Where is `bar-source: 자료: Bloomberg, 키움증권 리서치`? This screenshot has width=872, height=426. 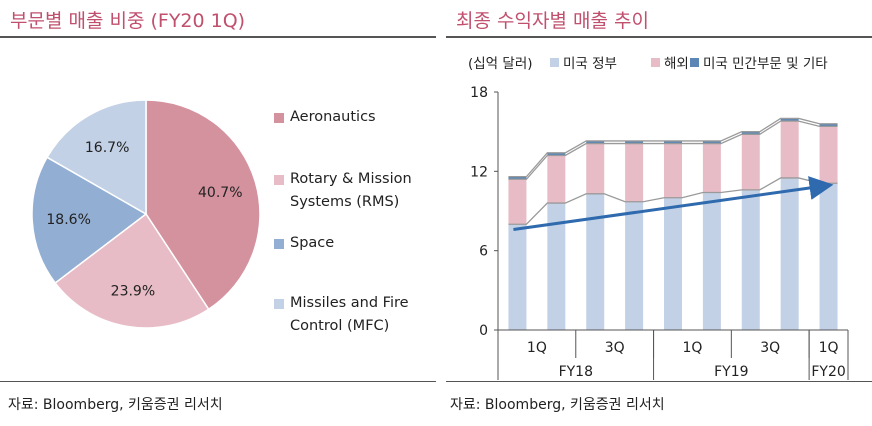
bar-source: 자료: Bloomberg, 키움증권 리서치 is located at coordinates (557, 405).